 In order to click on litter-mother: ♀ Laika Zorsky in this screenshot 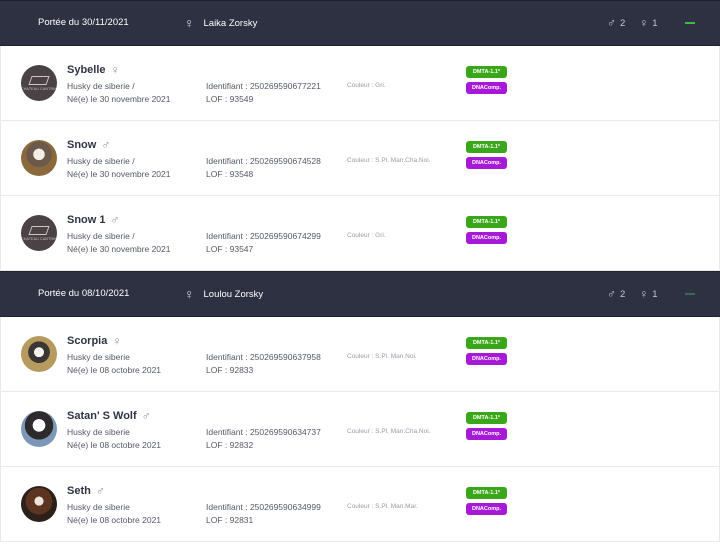, I will do `click(220, 23)`.